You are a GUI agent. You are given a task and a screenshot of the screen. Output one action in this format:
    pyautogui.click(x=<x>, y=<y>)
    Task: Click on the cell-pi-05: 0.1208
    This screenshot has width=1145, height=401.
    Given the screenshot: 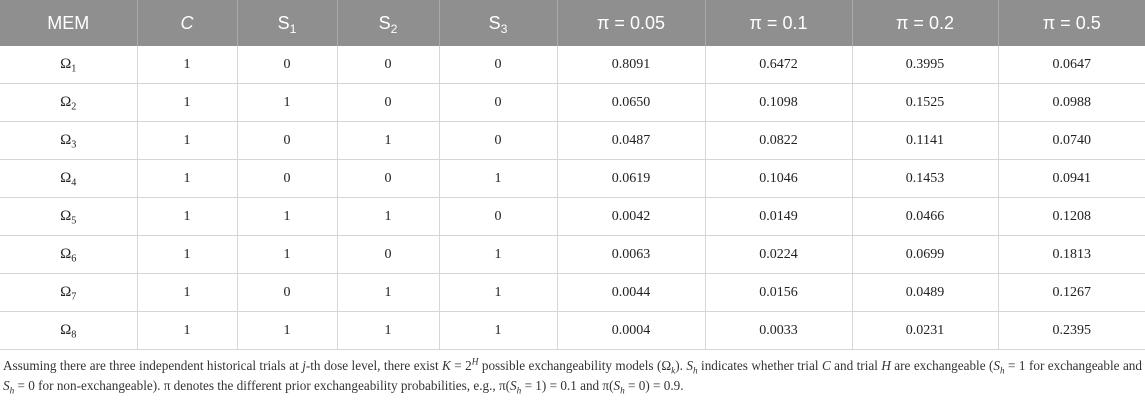 What is the action you would take?
    pyautogui.click(x=1071, y=216)
    